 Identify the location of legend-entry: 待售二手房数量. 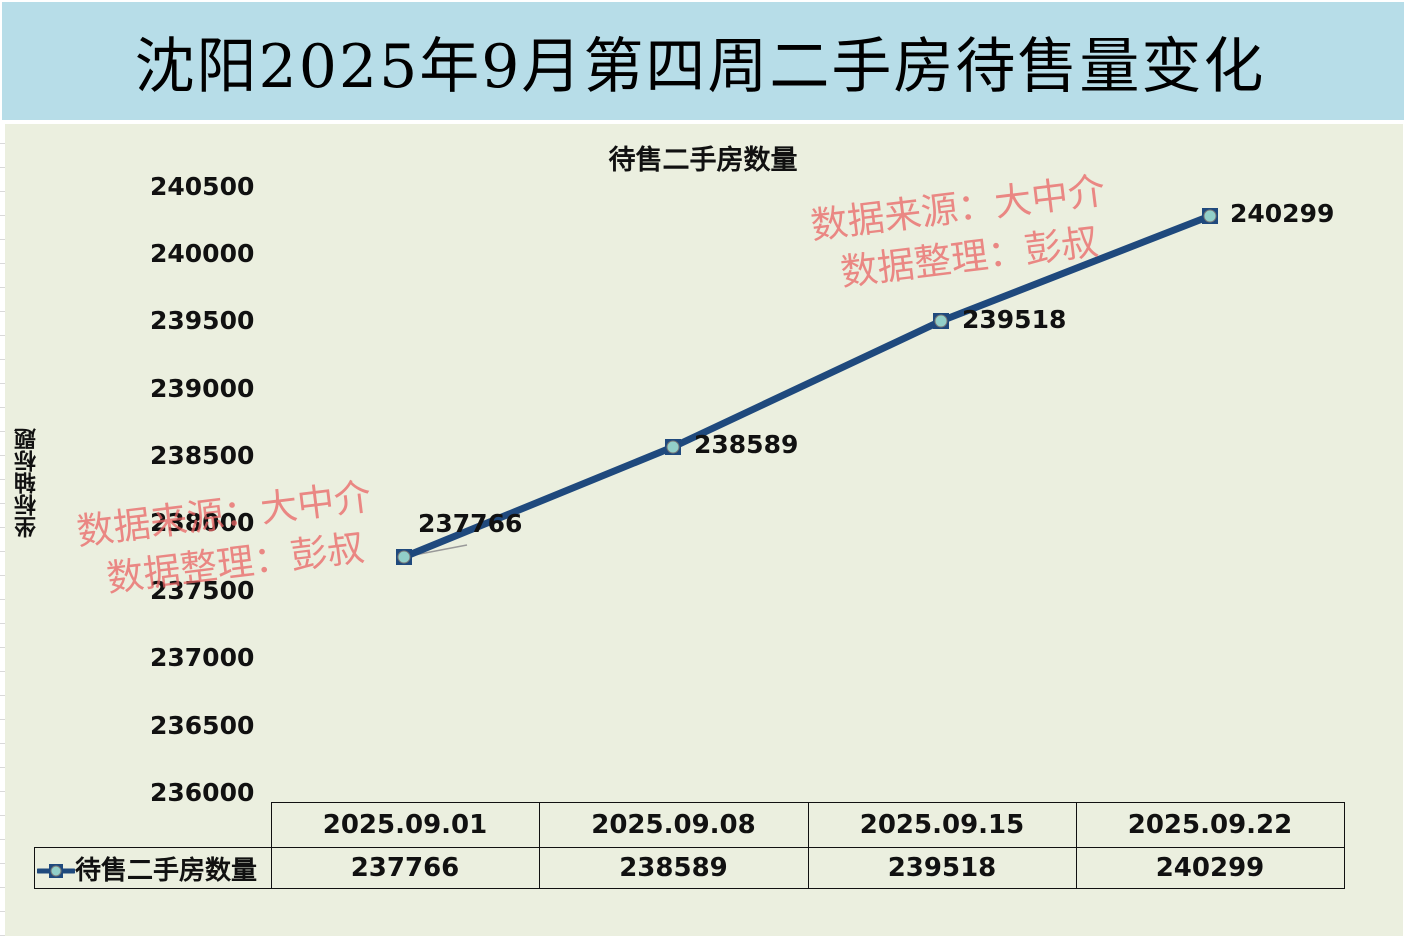
(153, 868).